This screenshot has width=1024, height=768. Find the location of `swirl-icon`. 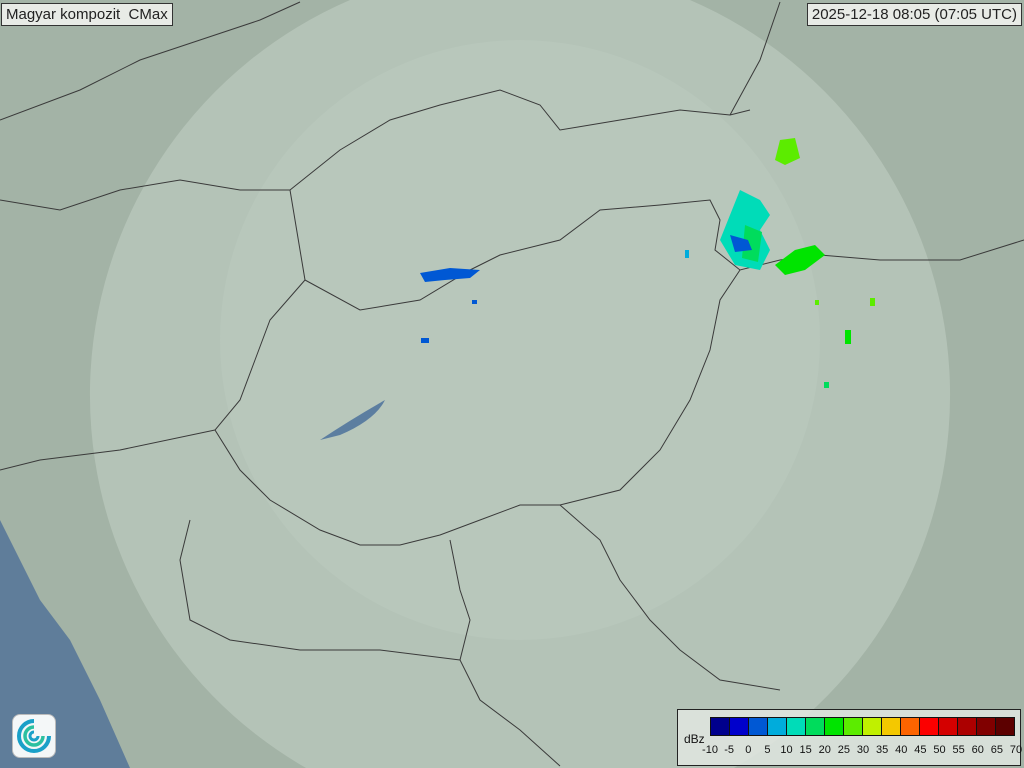

swirl-icon is located at coordinates (34, 736).